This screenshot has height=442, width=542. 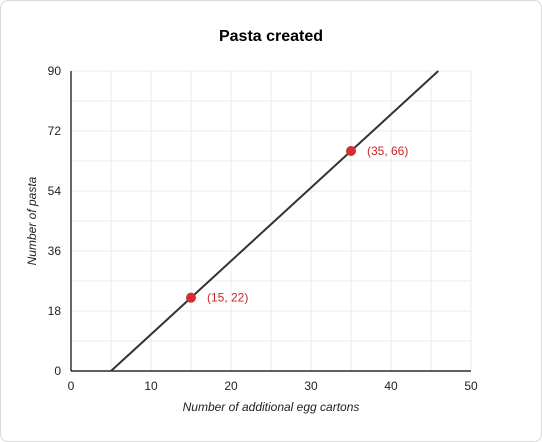 I want to click on chart-title: Pasta created, so click(x=271, y=36).